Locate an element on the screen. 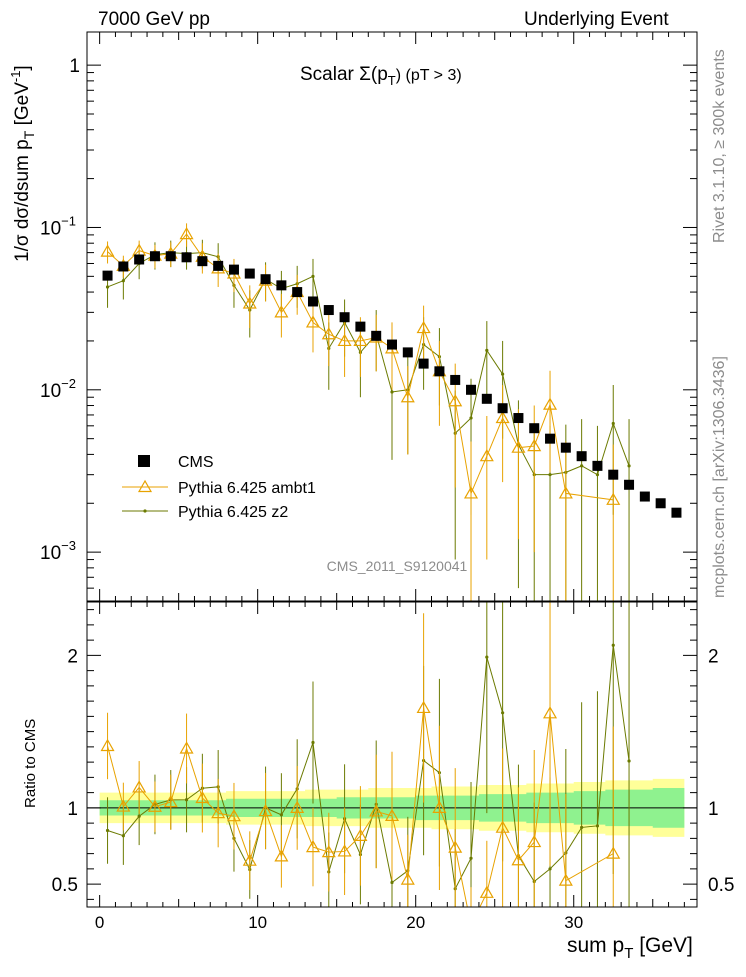 This screenshot has height=977, width=746. watermark: CMS_2011_S9120041 is located at coordinates (397, 566).